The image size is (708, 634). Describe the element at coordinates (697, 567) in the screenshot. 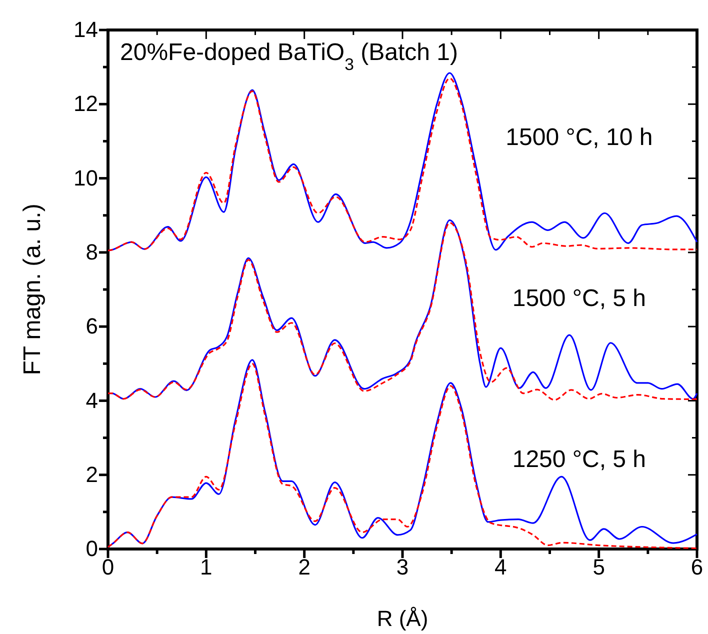

I see `x-tick-label: 6` at that location.